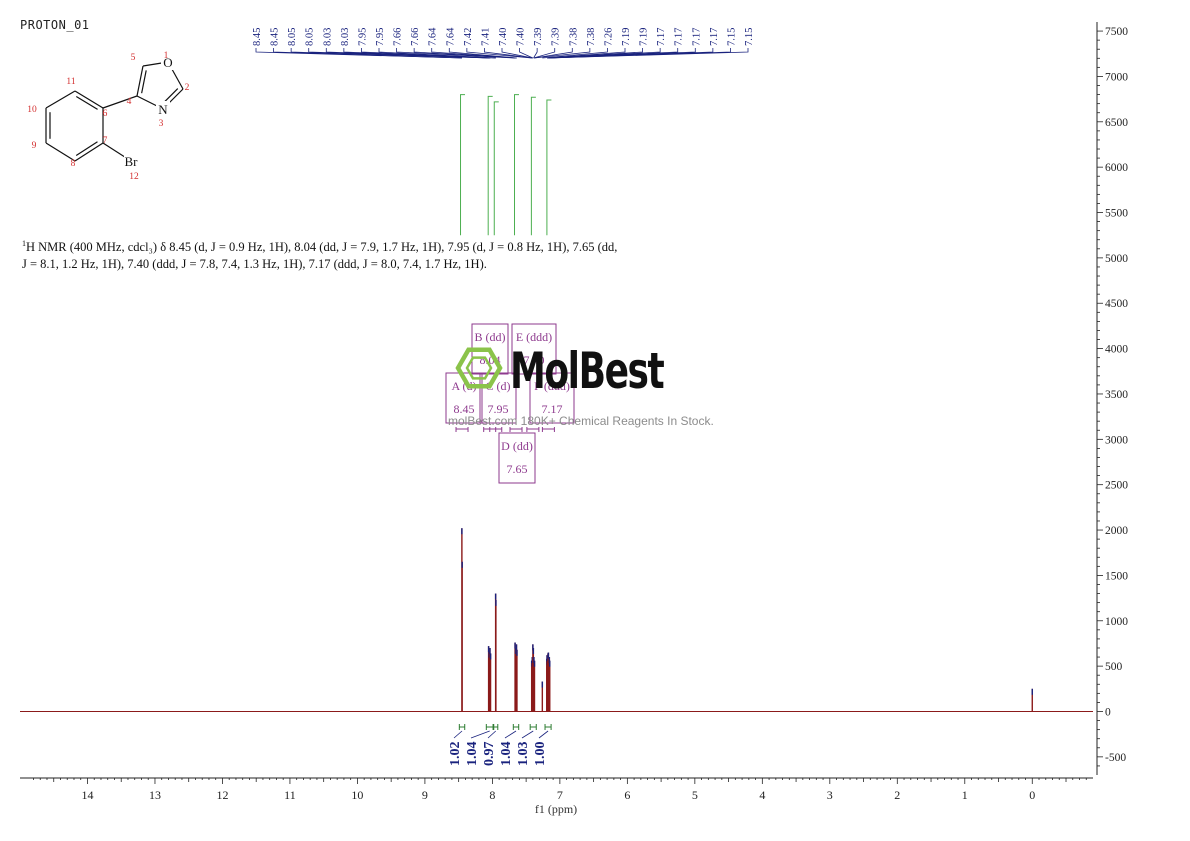 This screenshot has width=1190, height=841. I want to click on peak-label: 7.41, so click(485, 37).